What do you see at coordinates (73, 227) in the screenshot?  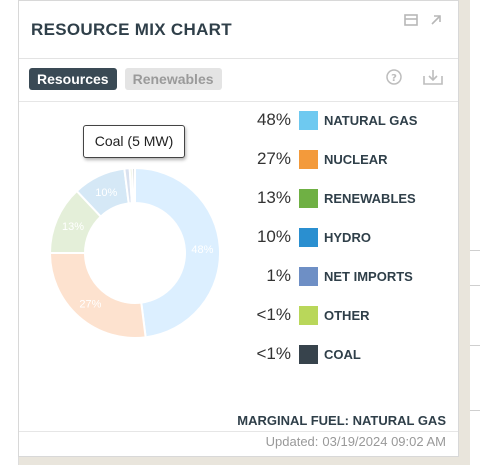 I see `donut-slice-label: 13%` at bounding box center [73, 227].